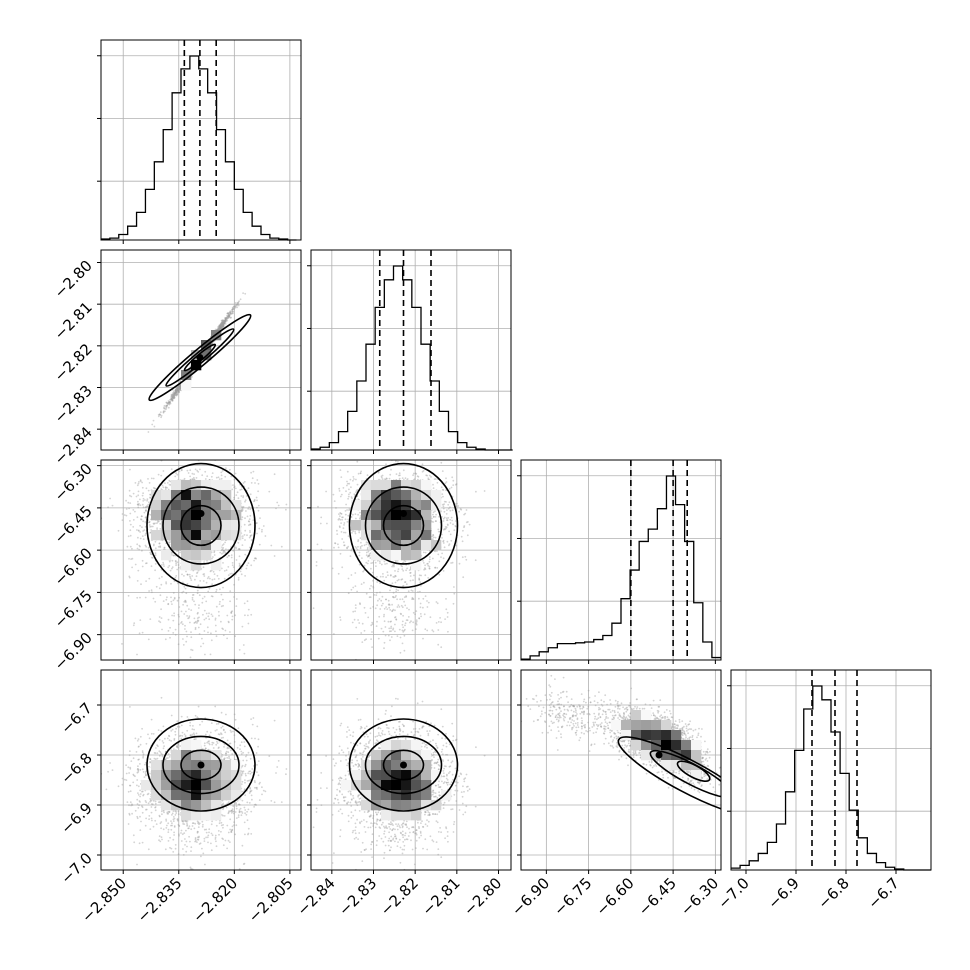 The image size is (970, 970). What do you see at coordinates (73, 651) in the screenshot?
I see `y-tick-label: −6.90` at bounding box center [73, 651].